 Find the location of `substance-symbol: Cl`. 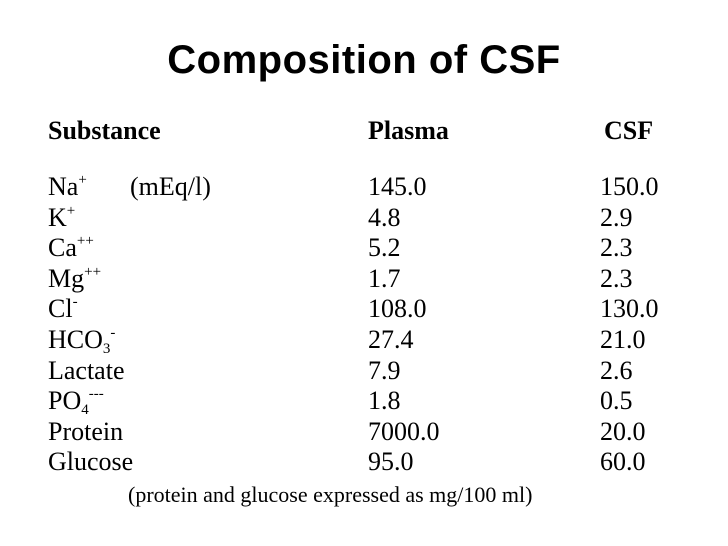

substance-symbol: Cl is located at coordinates (60, 309).